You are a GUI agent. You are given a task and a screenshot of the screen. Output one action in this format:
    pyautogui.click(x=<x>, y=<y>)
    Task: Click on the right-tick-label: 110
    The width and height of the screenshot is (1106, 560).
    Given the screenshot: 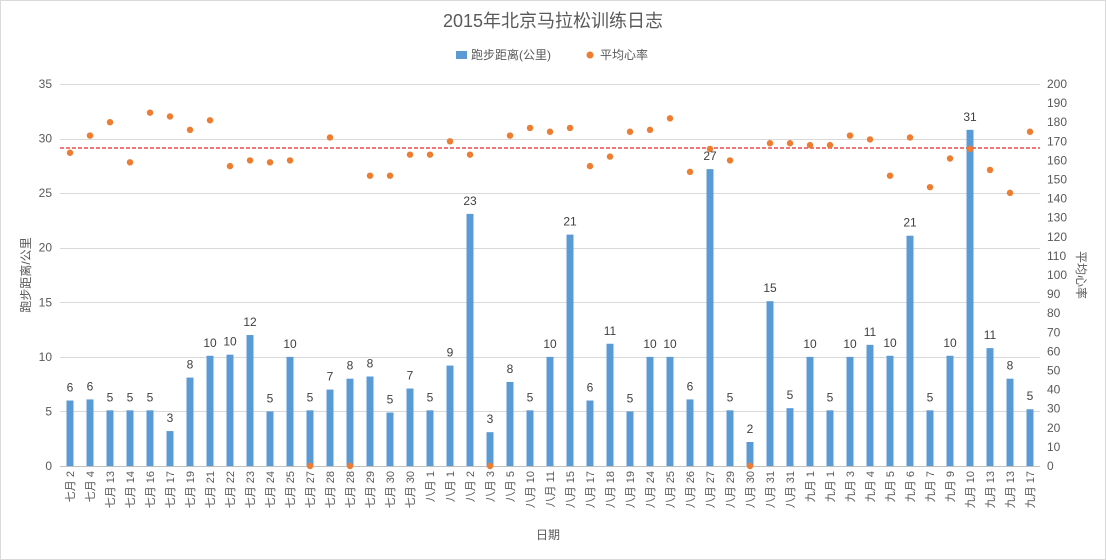 What is the action you would take?
    pyautogui.click(x=1056, y=256)
    